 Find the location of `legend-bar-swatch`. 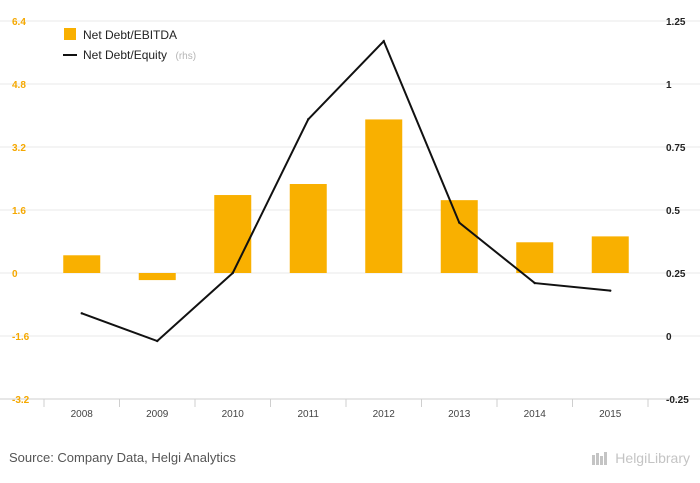

legend-bar-swatch is located at coordinates (70, 34).